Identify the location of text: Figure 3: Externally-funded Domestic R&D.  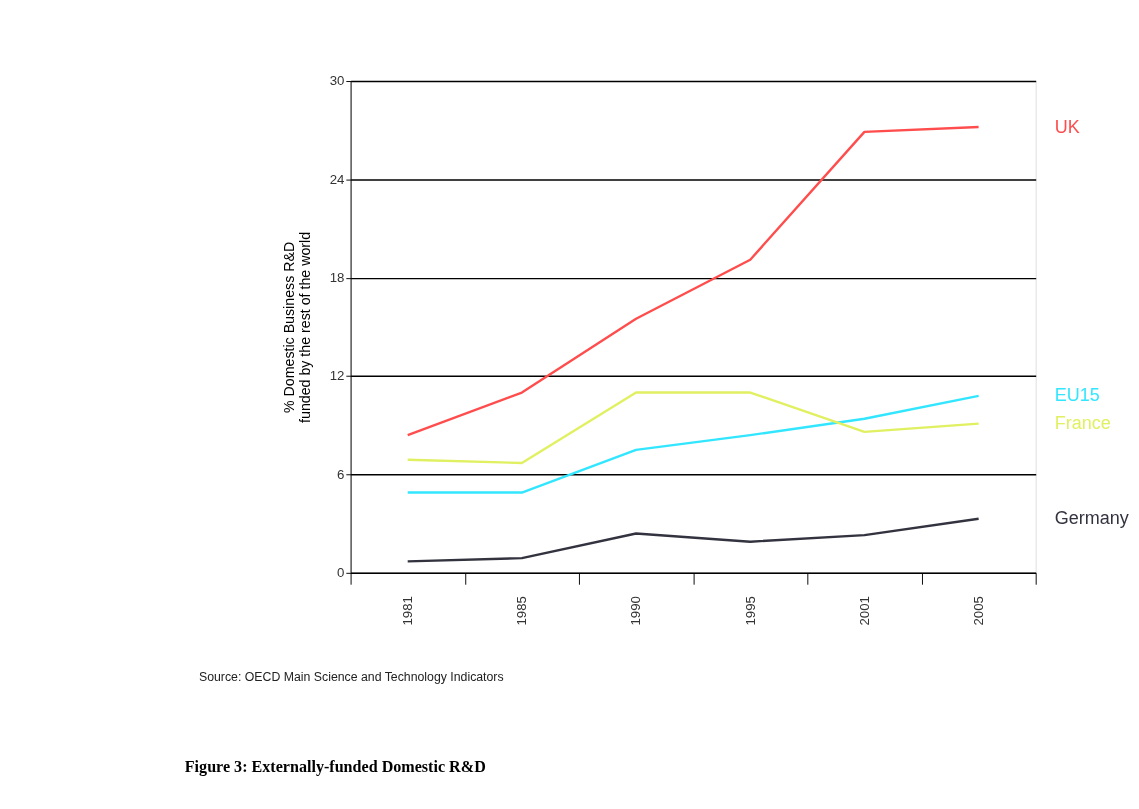
(335, 766).